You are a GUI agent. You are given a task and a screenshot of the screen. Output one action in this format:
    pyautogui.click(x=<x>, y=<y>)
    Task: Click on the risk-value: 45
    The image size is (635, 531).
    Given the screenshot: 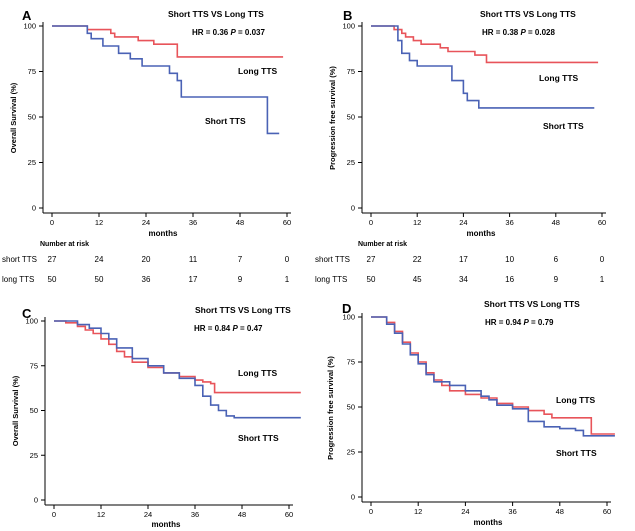 What is the action you would take?
    pyautogui.click(x=417, y=279)
    